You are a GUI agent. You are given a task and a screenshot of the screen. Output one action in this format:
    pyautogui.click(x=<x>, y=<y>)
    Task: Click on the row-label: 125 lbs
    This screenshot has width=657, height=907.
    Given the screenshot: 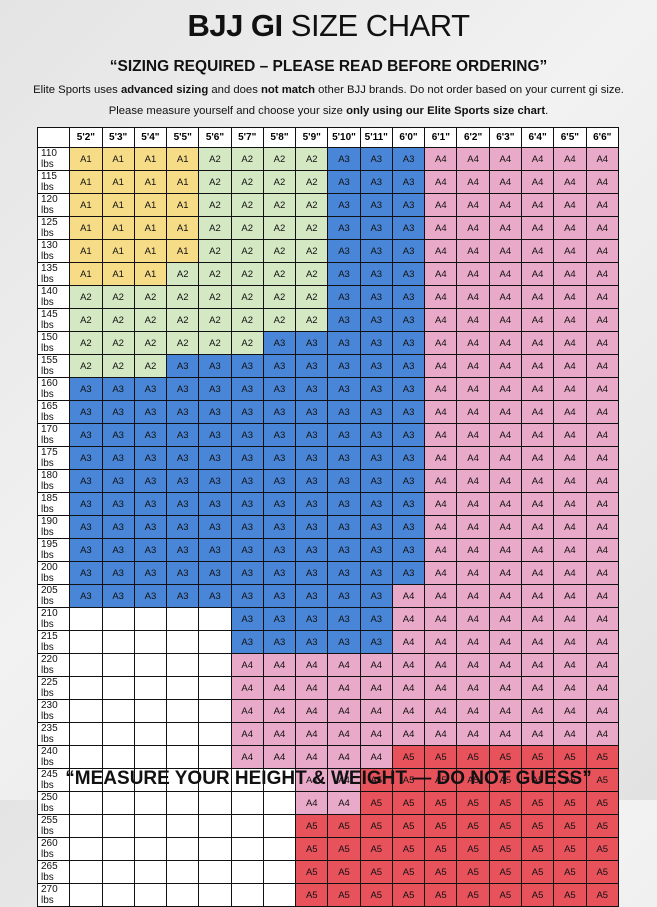 What is the action you would take?
    pyautogui.click(x=53, y=228)
    